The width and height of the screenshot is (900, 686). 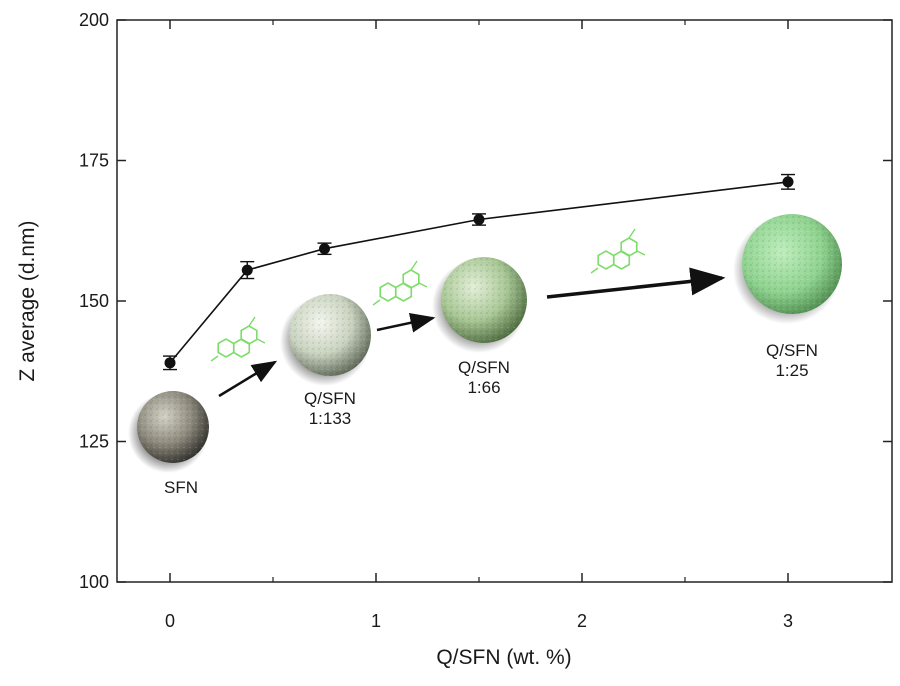 I want to click on y-tick-label: 200, so click(x=94, y=20).